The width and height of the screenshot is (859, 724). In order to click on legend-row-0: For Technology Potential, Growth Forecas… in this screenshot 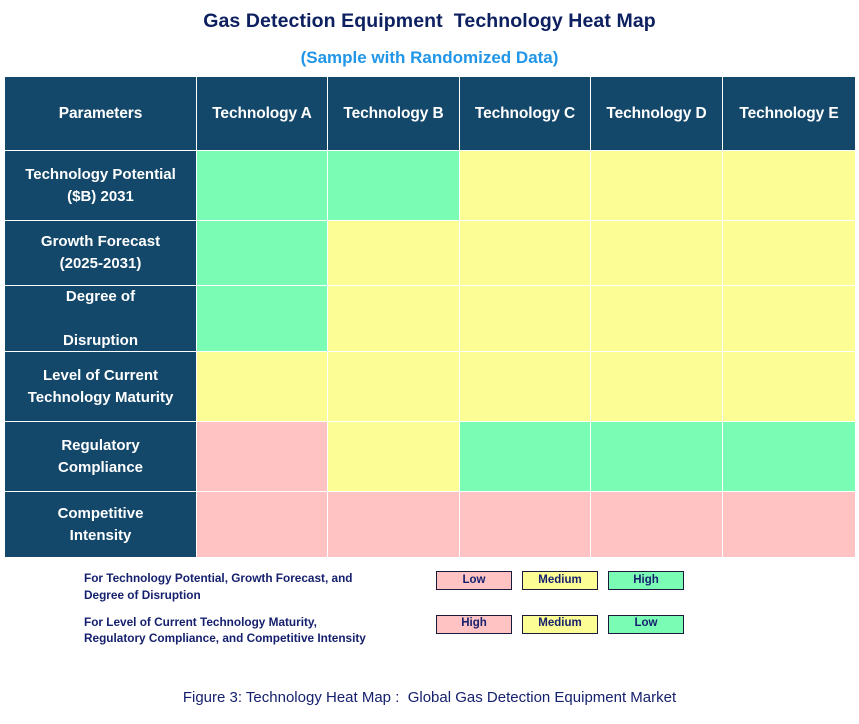, I will do `click(434, 586)`.